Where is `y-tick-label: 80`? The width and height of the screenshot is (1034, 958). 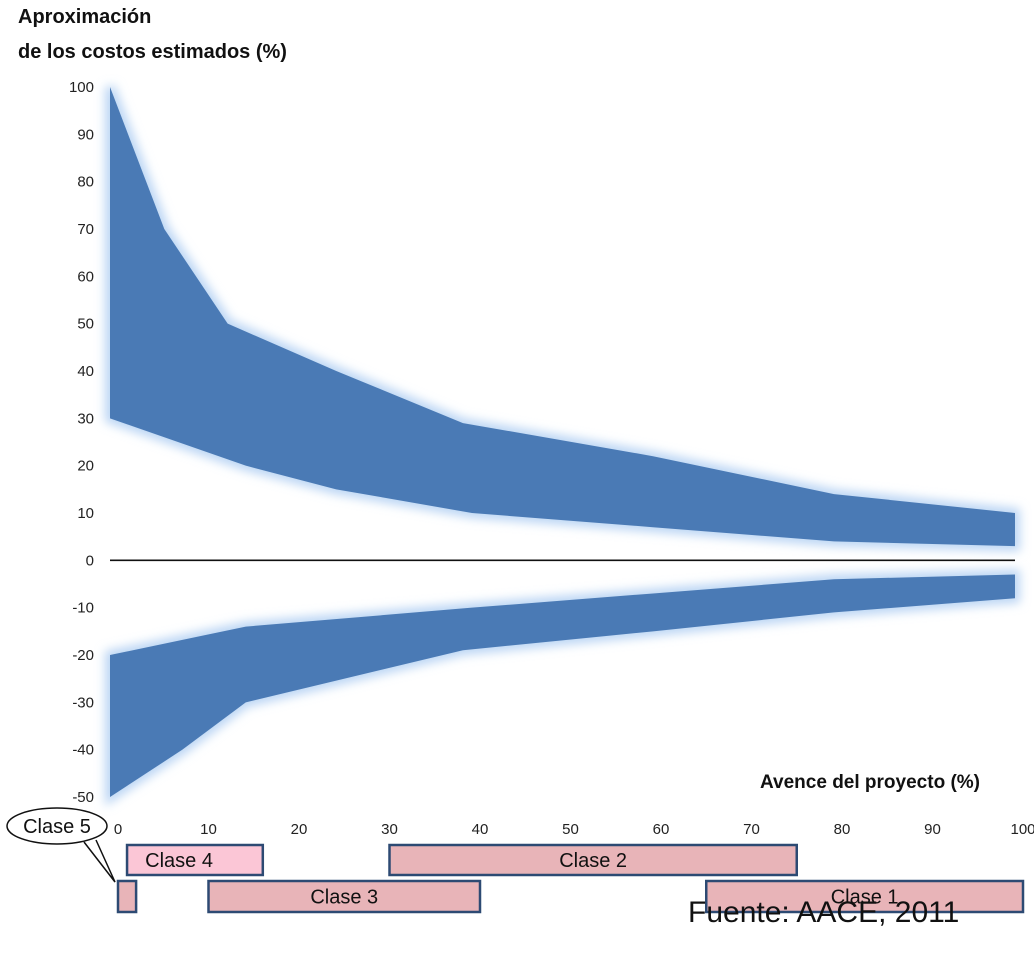
y-tick-label: 80 is located at coordinates (85, 182).